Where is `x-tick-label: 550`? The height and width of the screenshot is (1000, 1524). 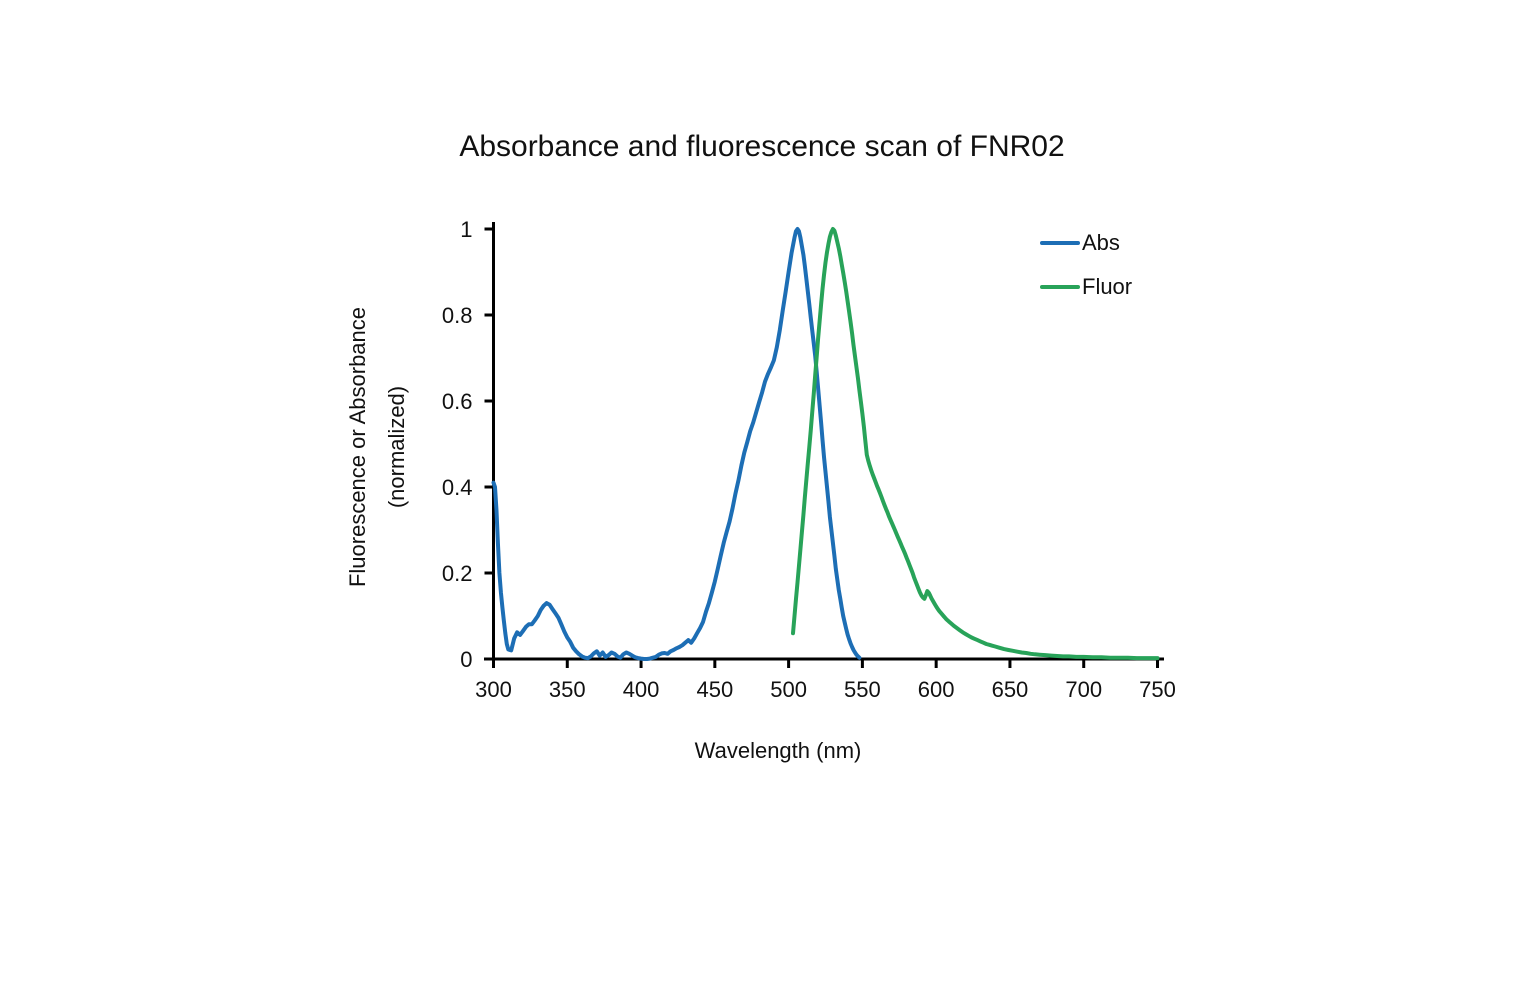
x-tick-label: 550 is located at coordinates (862, 689).